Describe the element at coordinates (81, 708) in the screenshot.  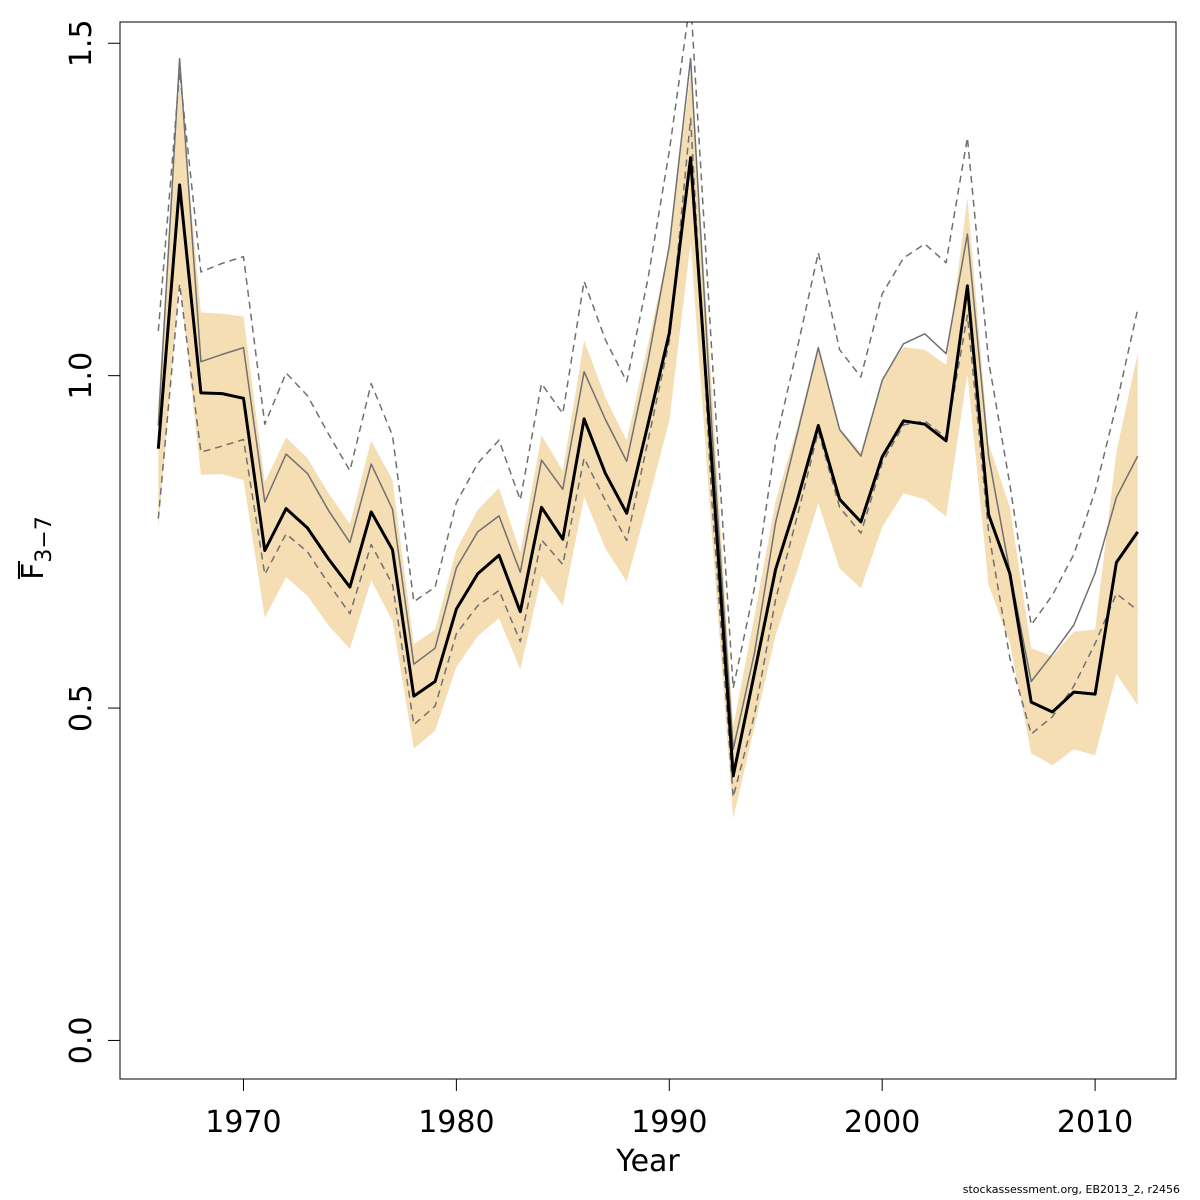
I see `y-tick-label: 0.5` at that location.